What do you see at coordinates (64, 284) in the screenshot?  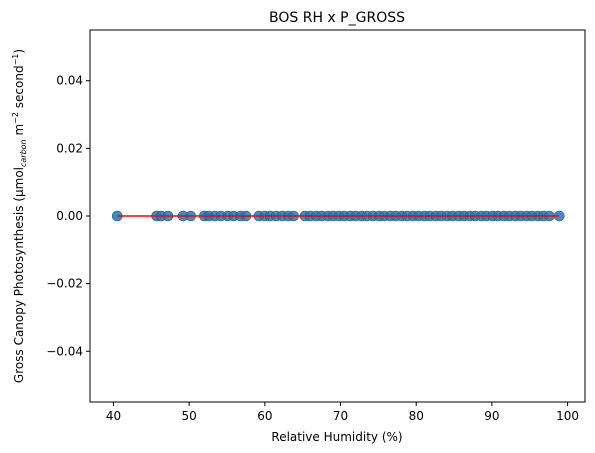 I see `y-tick-label: −0.02` at bounding box center [64, 284].